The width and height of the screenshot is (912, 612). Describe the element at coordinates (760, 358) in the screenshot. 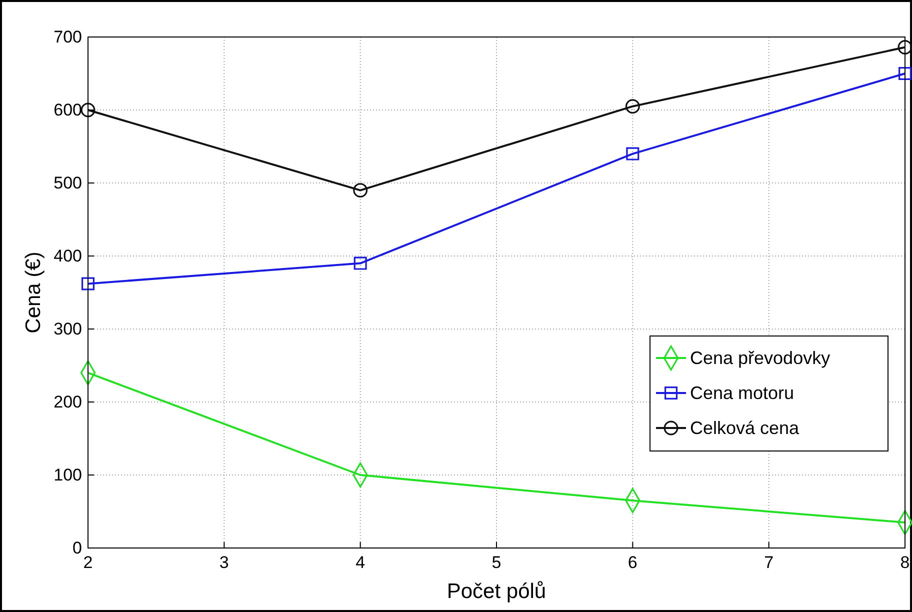

I see `legend-label: Cena převodovky` at that location.